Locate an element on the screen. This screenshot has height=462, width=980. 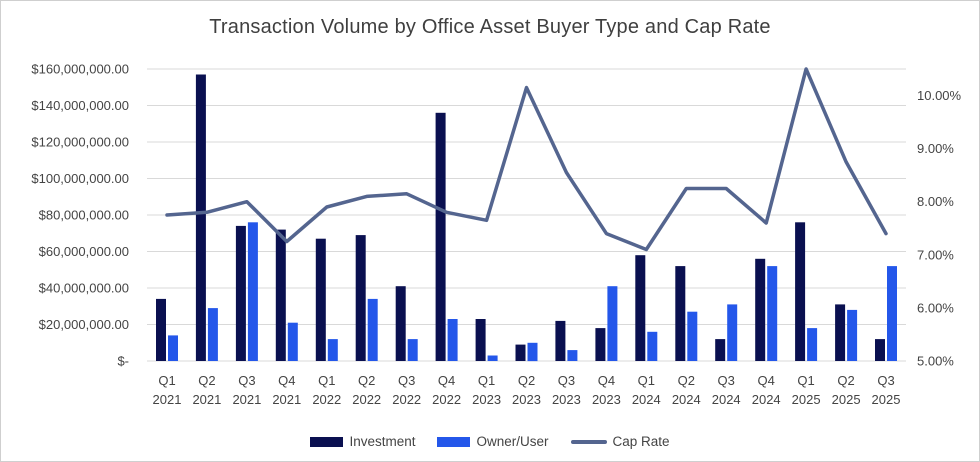
left-axis-tick-label: $- is located at coordinates (123, 361).